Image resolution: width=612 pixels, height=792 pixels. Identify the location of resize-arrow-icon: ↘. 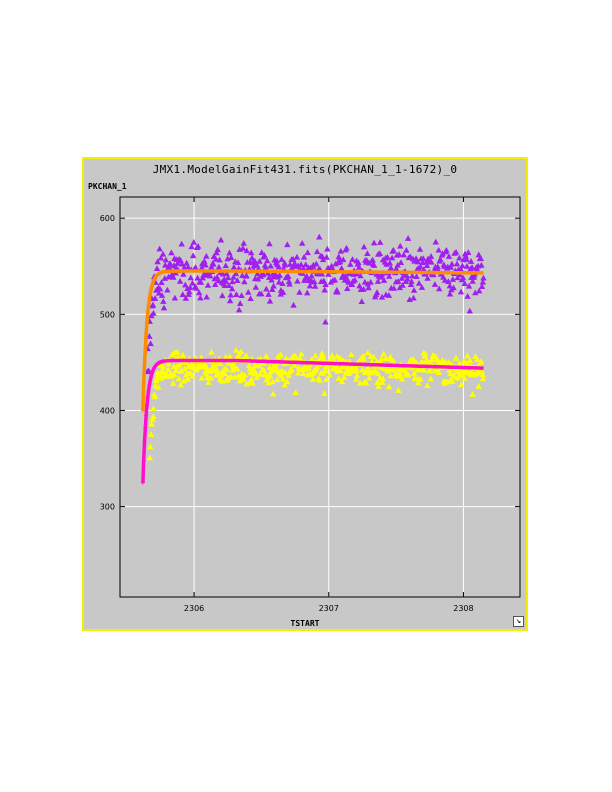
(518, 621).